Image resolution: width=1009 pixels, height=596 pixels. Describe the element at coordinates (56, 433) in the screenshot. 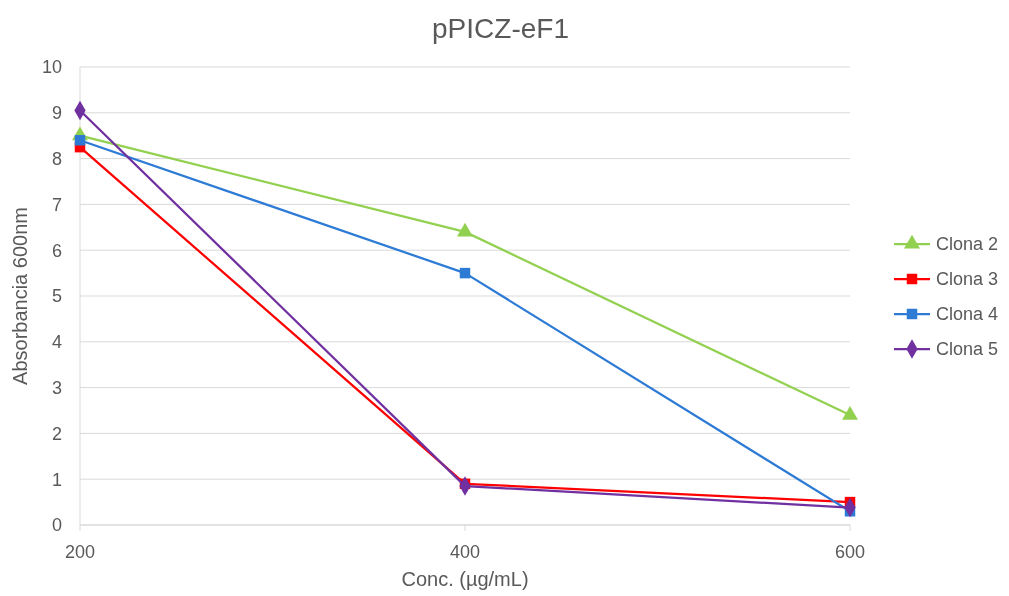

I see `y-tick-label: 2` at that location.